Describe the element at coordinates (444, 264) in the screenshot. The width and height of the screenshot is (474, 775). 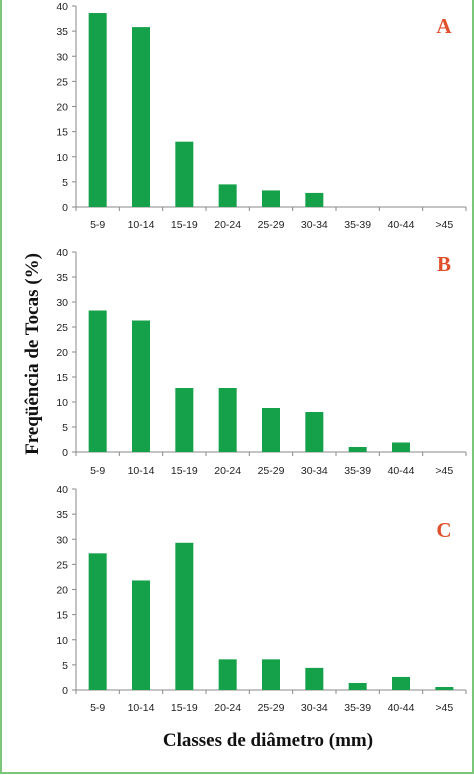
I see `panel-label: B` at that location.